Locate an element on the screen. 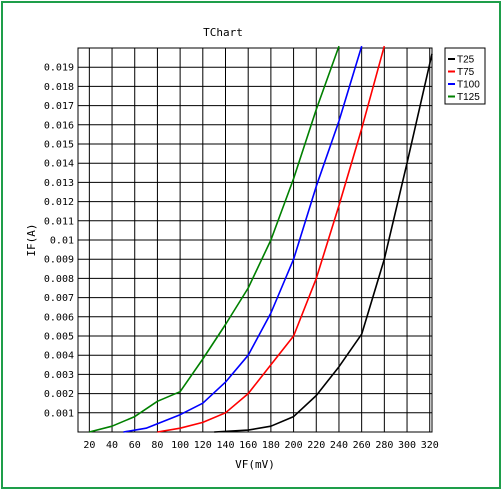 The image size is (502, 489). x-tick-label: 260 is located at coordinates (362, 445).